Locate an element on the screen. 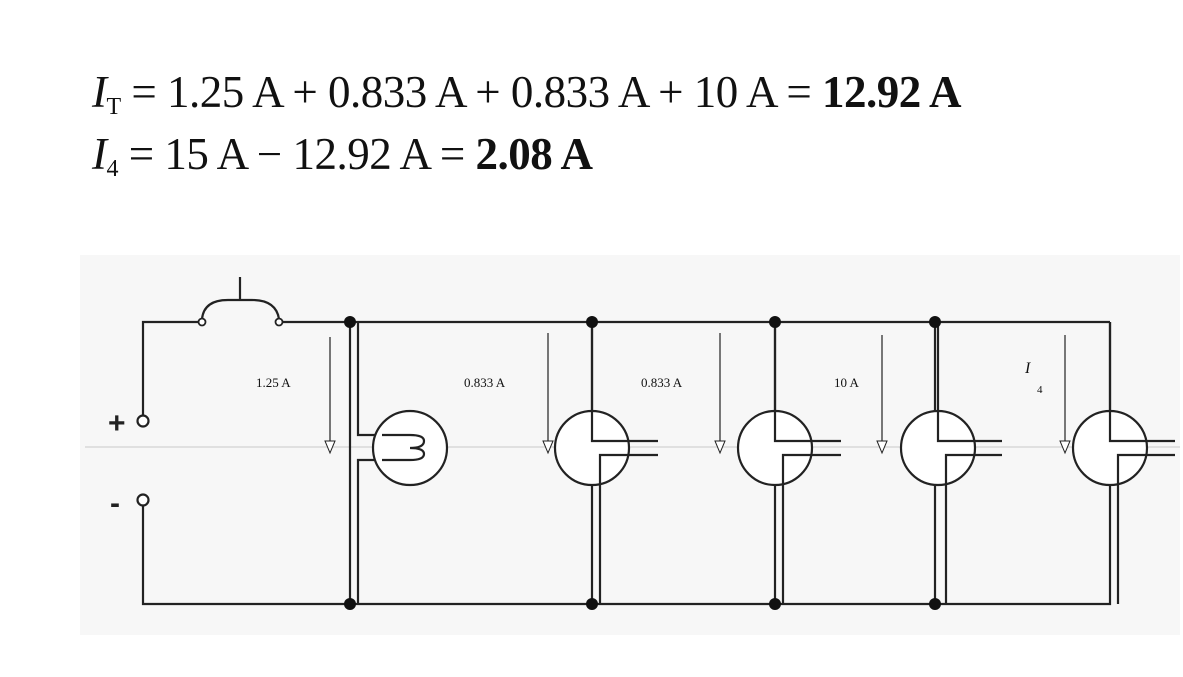  negative-terminal-label: - is located at coordinates (115, 503).